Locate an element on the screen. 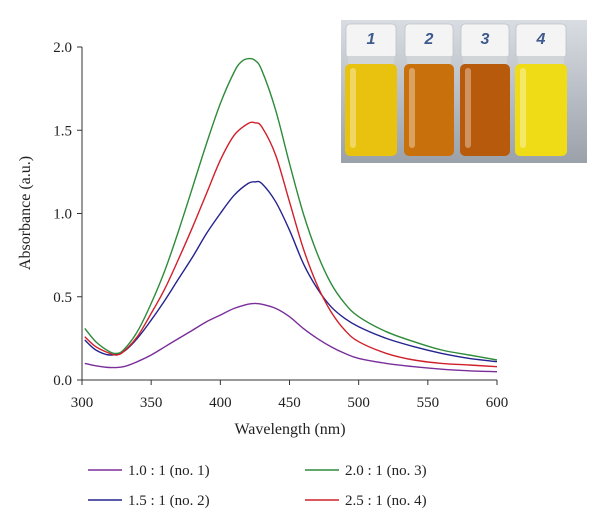  x-tick-label: 400 is located at coordinates (220, 403).